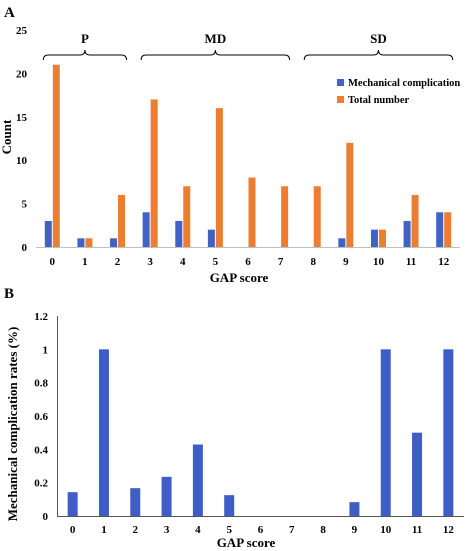 Image resolution: width=474 pixels, height=551 pixels. What do you see at coordinates (379, 262) in the screenshot?
I see `panel-a-x-tick-label: 10` at bounding box center [379, 262].